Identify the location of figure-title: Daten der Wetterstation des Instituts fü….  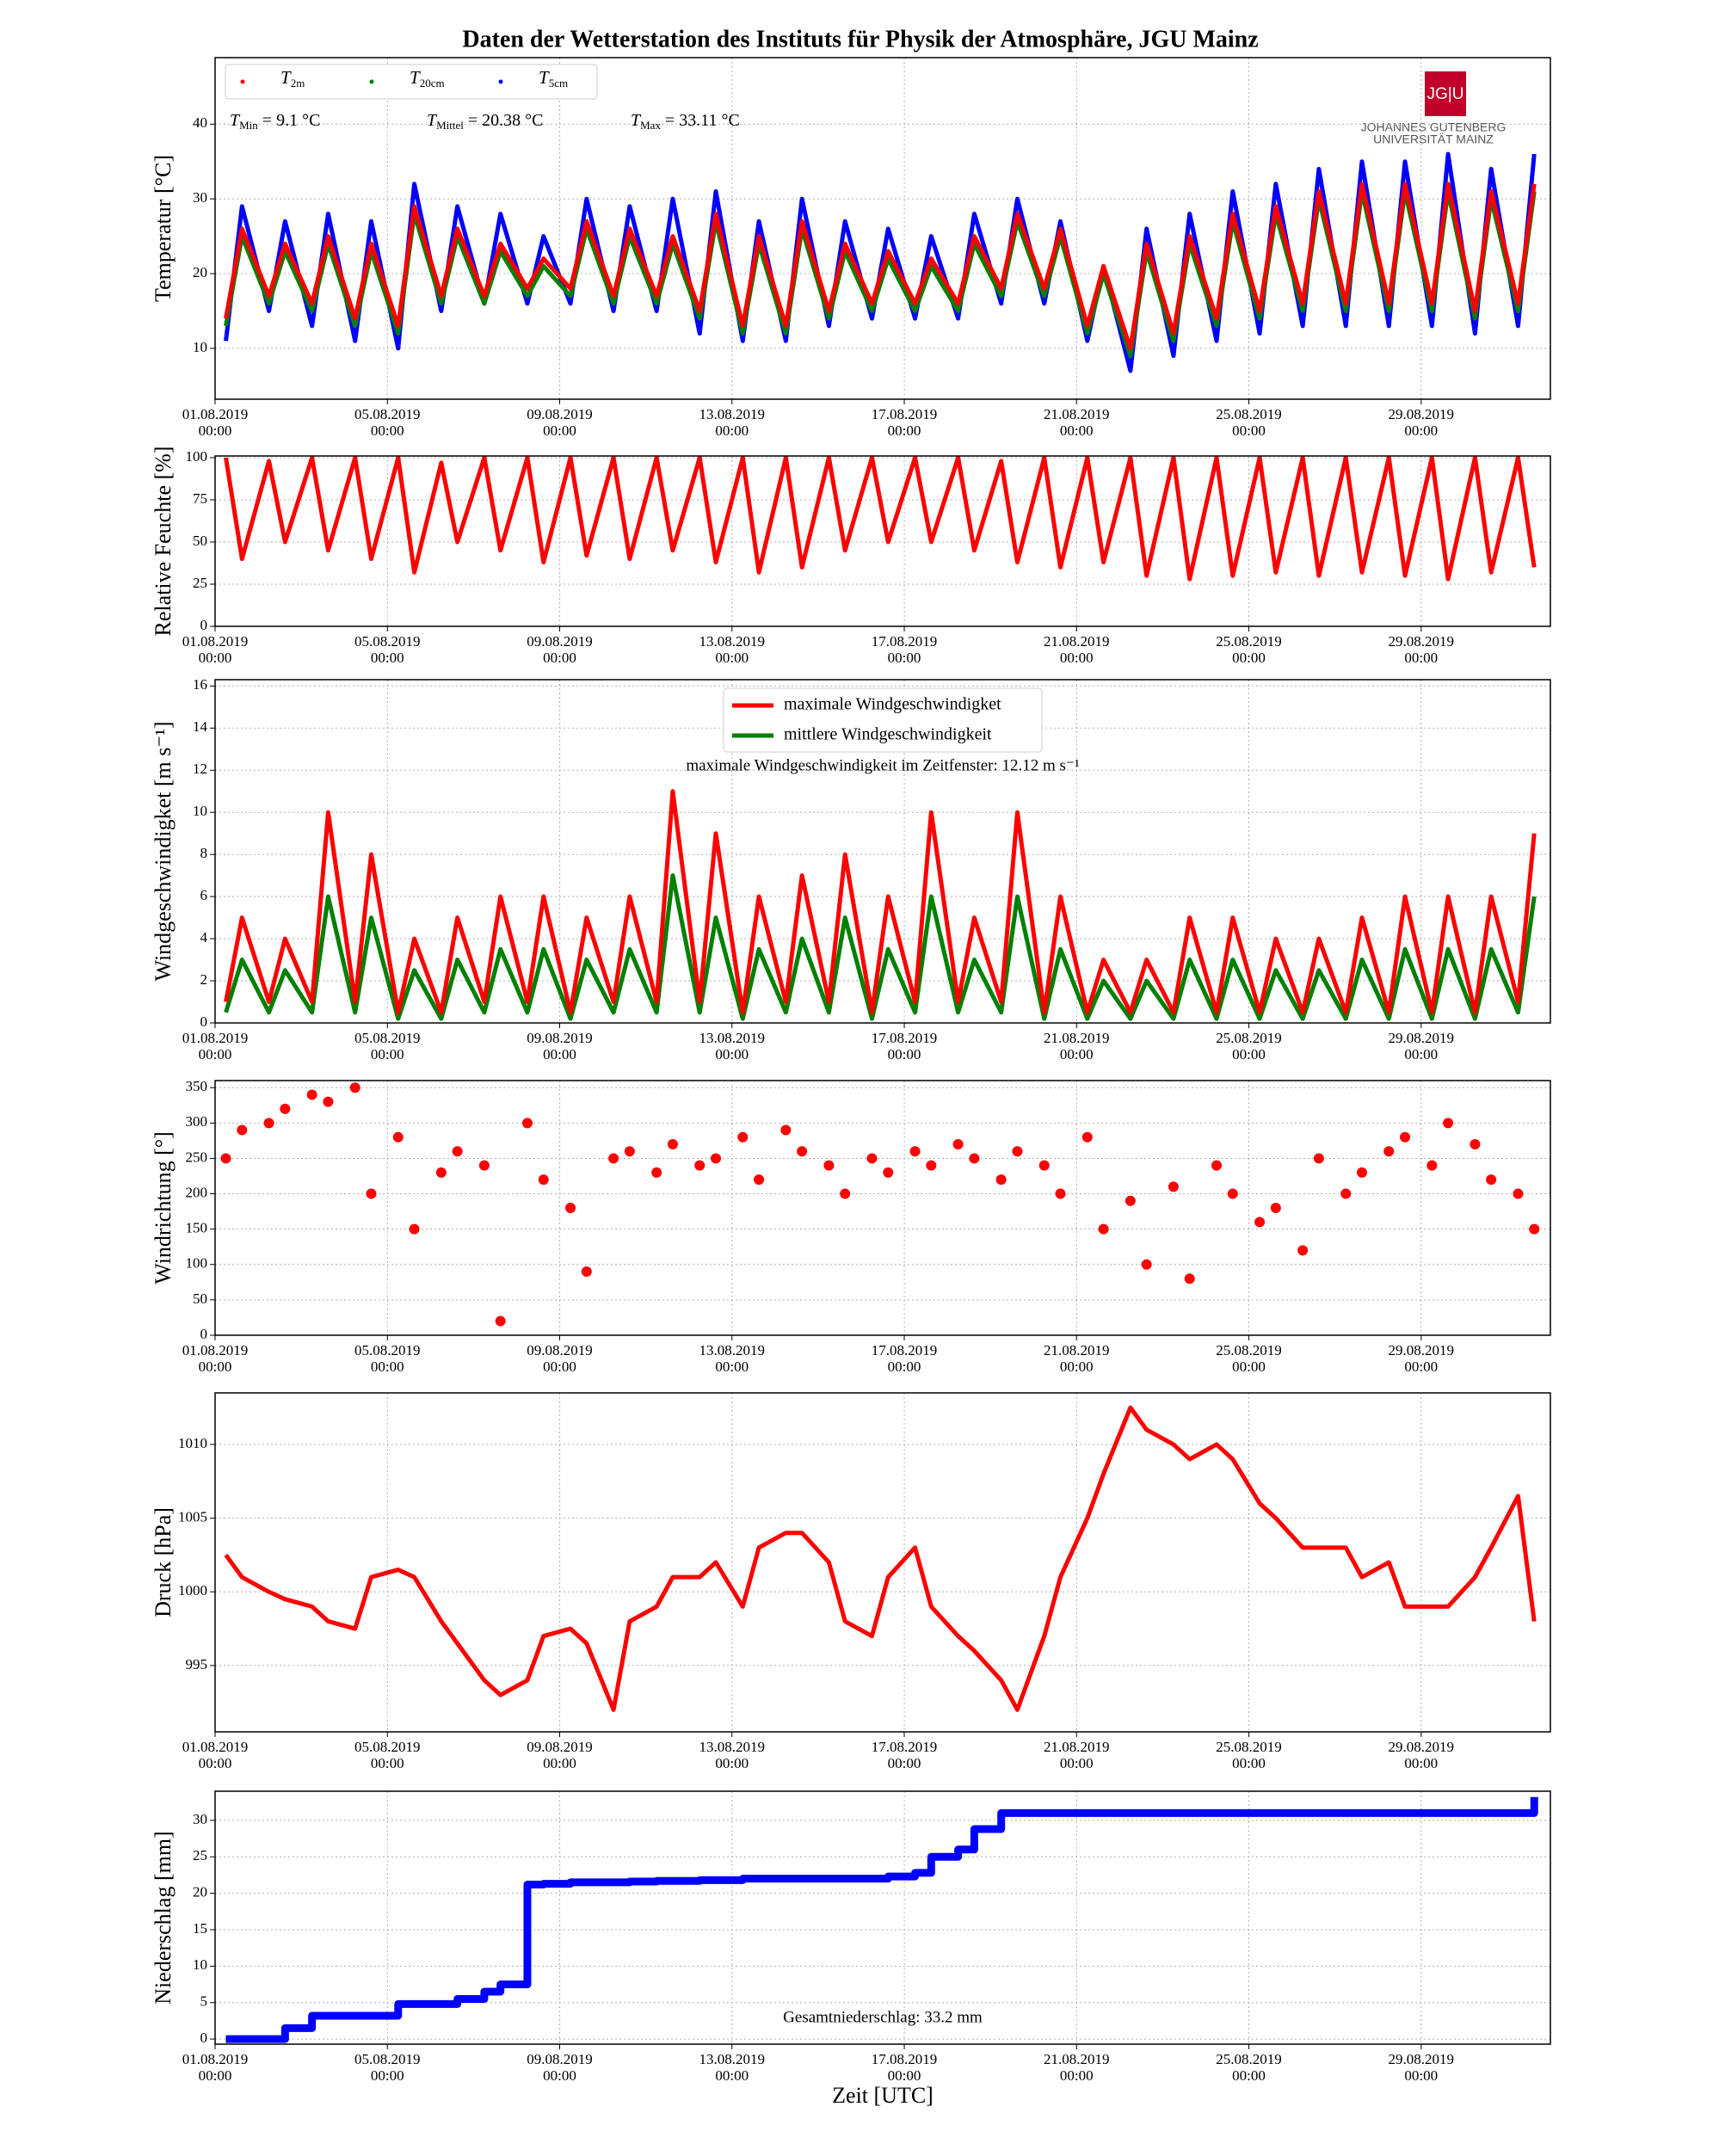
(860, 39).